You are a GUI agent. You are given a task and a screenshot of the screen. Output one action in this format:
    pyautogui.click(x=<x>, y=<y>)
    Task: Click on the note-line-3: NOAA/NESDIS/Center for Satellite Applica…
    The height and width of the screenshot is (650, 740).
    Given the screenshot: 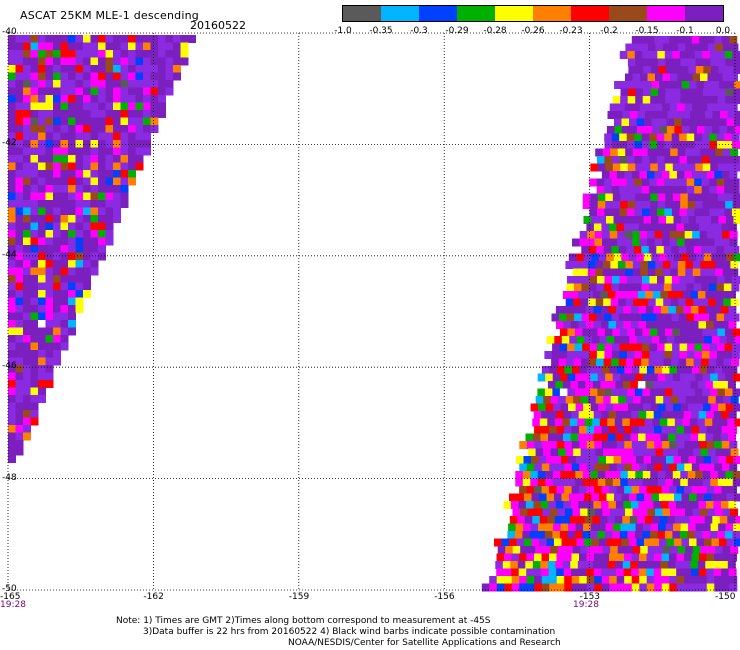 What is the action you would take?
    pyautogui.click(x=424, y=643)
    